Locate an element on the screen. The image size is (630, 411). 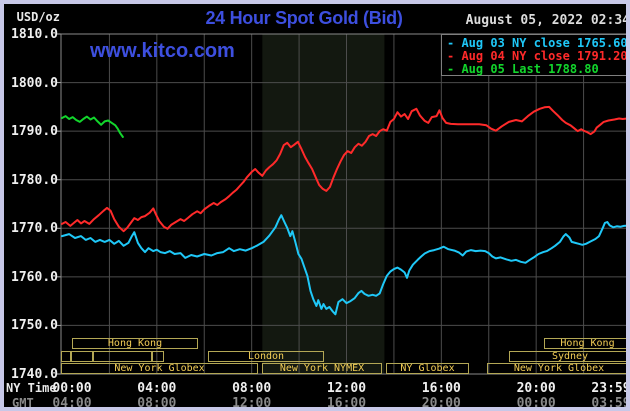
y-tick-label: 1770.0 is located at coordinates (34, 229).